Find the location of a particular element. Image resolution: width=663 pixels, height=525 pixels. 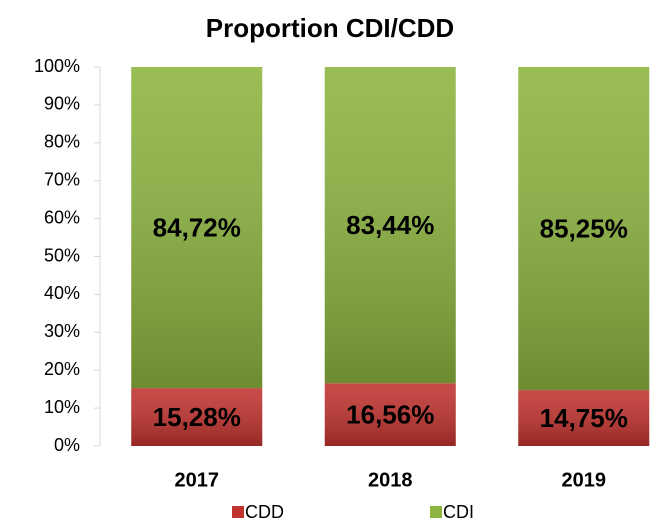

data-label: 15,28% is located at coordinates (197, 417).